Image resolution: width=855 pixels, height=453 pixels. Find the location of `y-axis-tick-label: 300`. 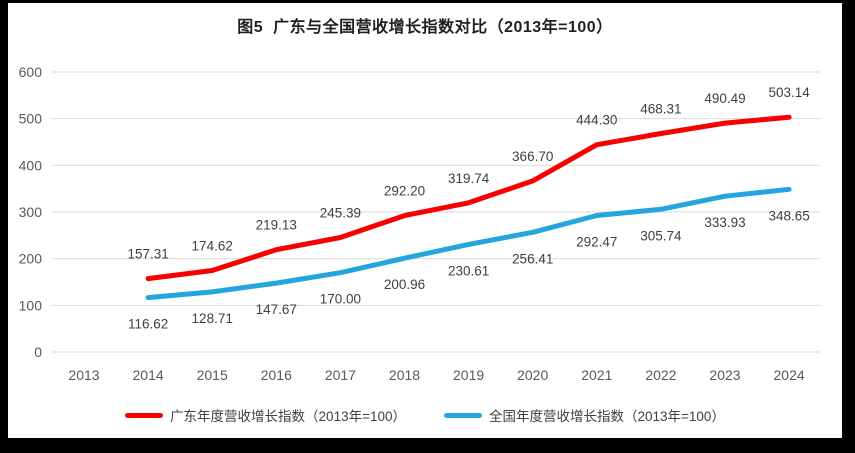

y-axis-tick-label: 300 is located at coordinates (31, 212).